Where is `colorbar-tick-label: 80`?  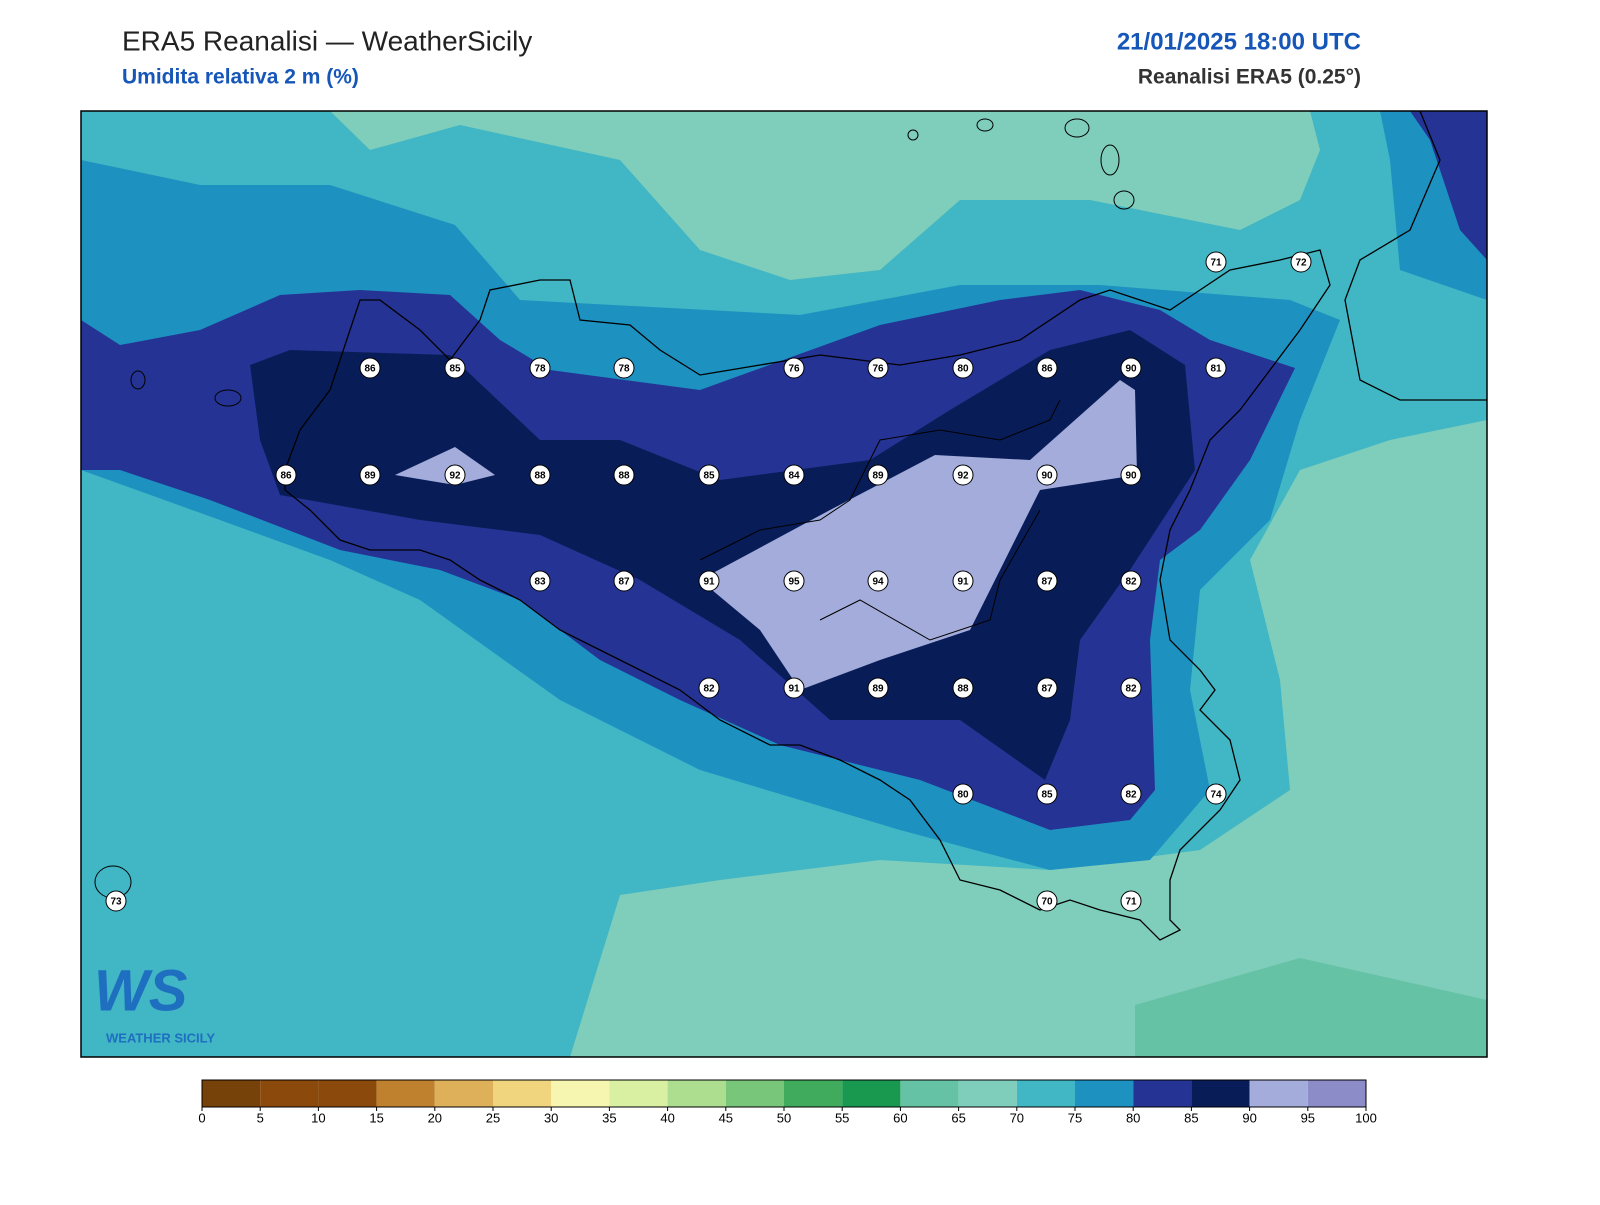
colorbar-tick-label: 80 is located at coordinates (1133, 1117).